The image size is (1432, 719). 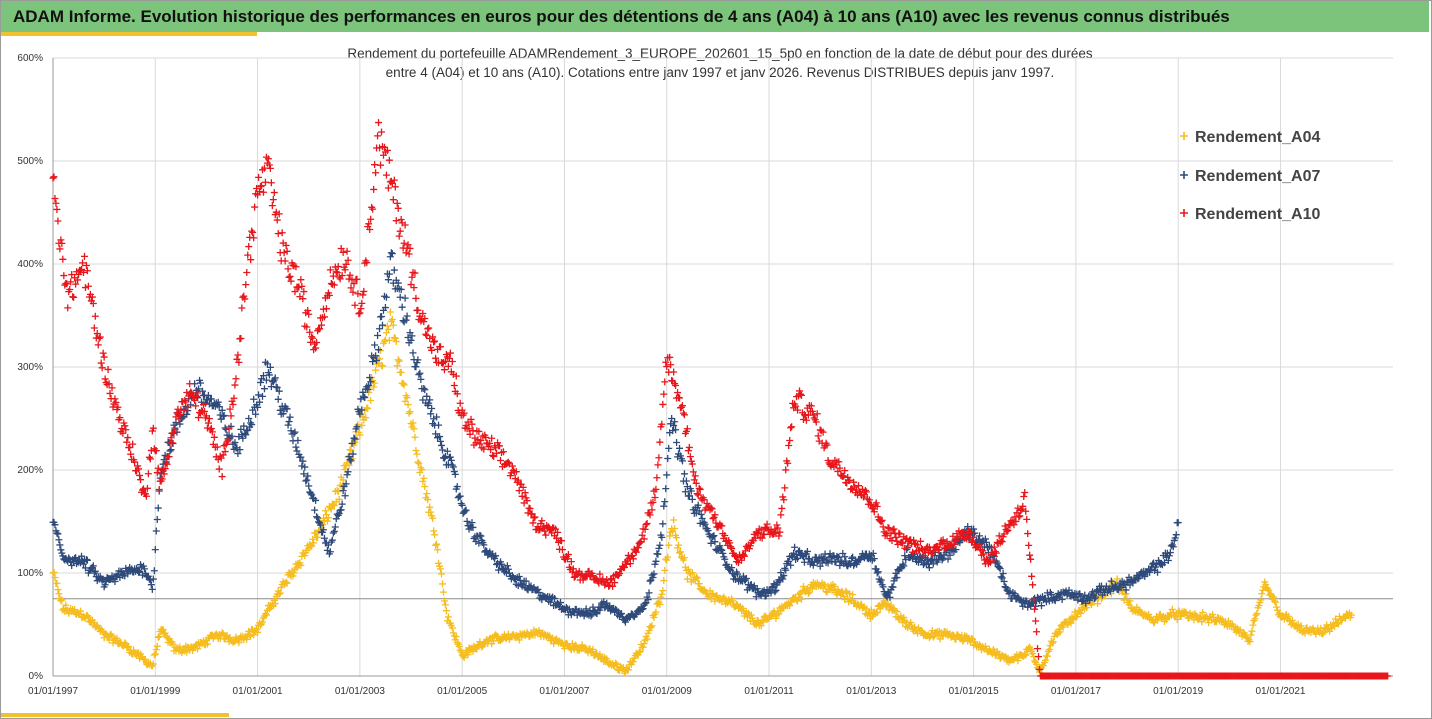 What do you see at coordinates (36, 676) in the screenshot?
I see `y-tick-label: 0%` at bounding box center [36, 676].